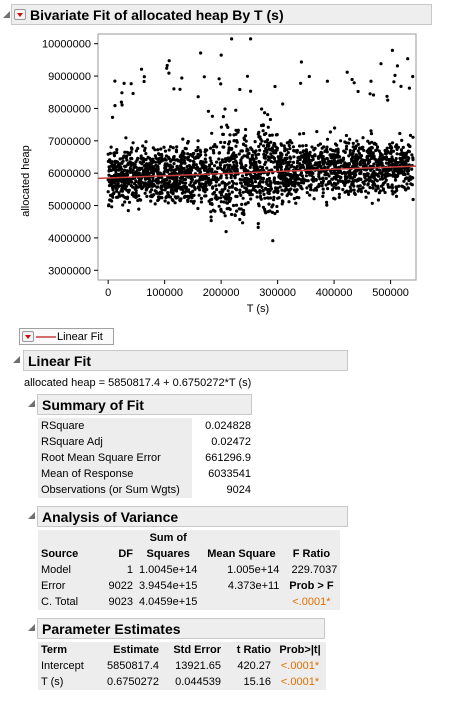 This screenshot has width=455, height=713. I want to click on legend: Linear Fit, so click(66, 336).